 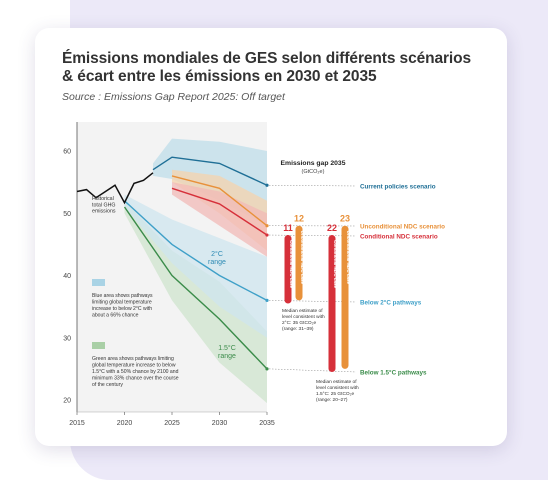 I want to click on gap-value-1: 11, so click(x=288, y=228).